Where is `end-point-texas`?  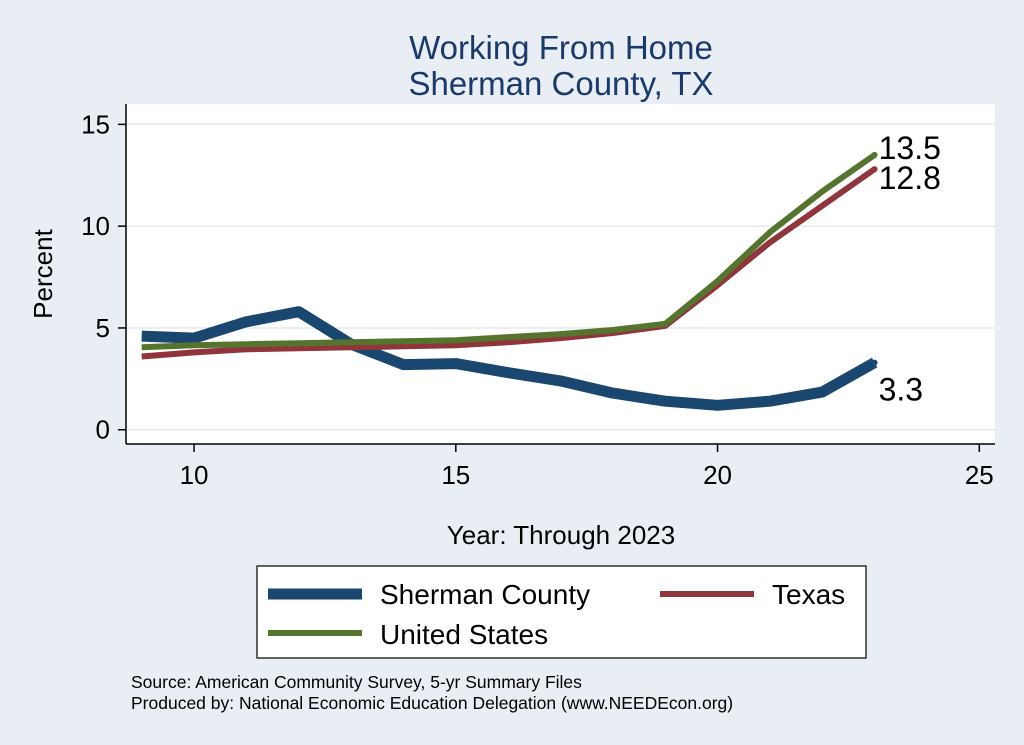
end-point-texas is located at coordinates (874, 169).